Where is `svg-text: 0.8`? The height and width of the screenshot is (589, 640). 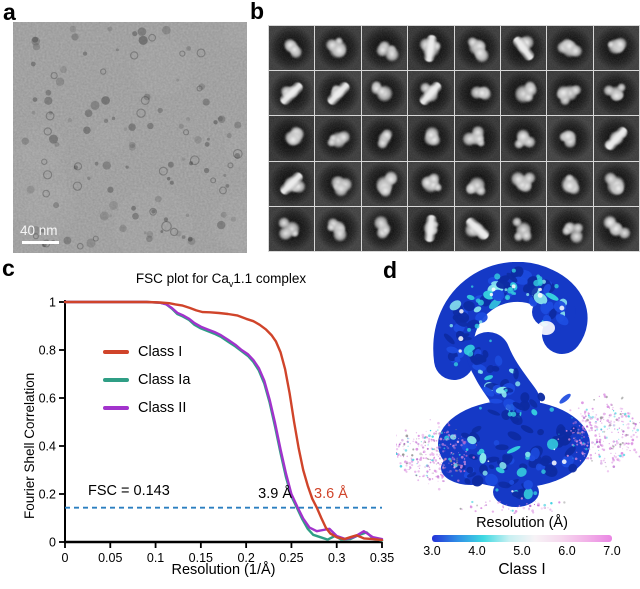
svg-text: 0.8 is located at coordinates (47, 351).